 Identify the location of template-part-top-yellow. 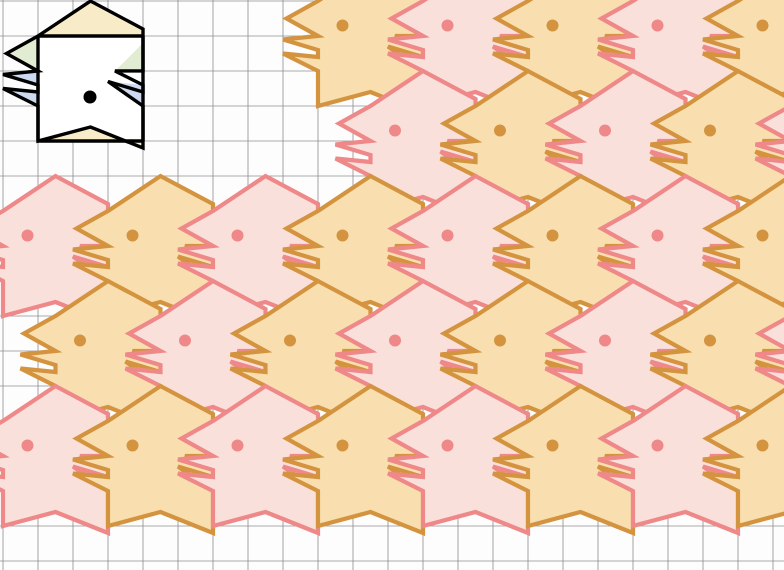
(90, 19).